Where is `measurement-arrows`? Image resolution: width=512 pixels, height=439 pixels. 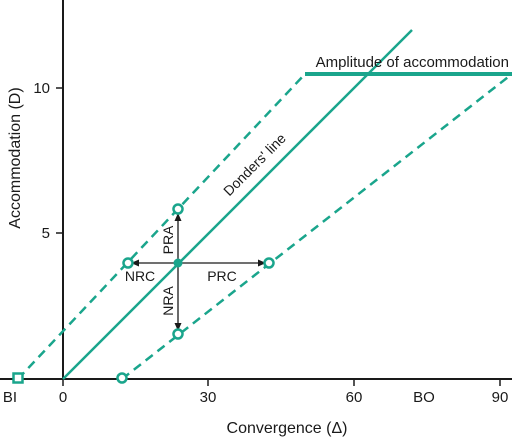
measurement-arrows is located at coordinates (198, 272).